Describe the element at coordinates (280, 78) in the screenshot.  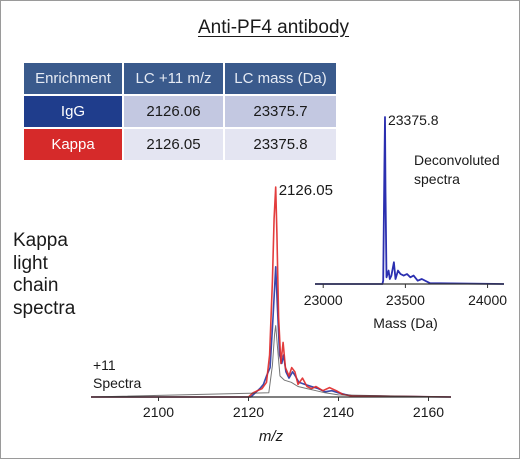
I see `header-lc-mass: LC mass (Da)` at that location.